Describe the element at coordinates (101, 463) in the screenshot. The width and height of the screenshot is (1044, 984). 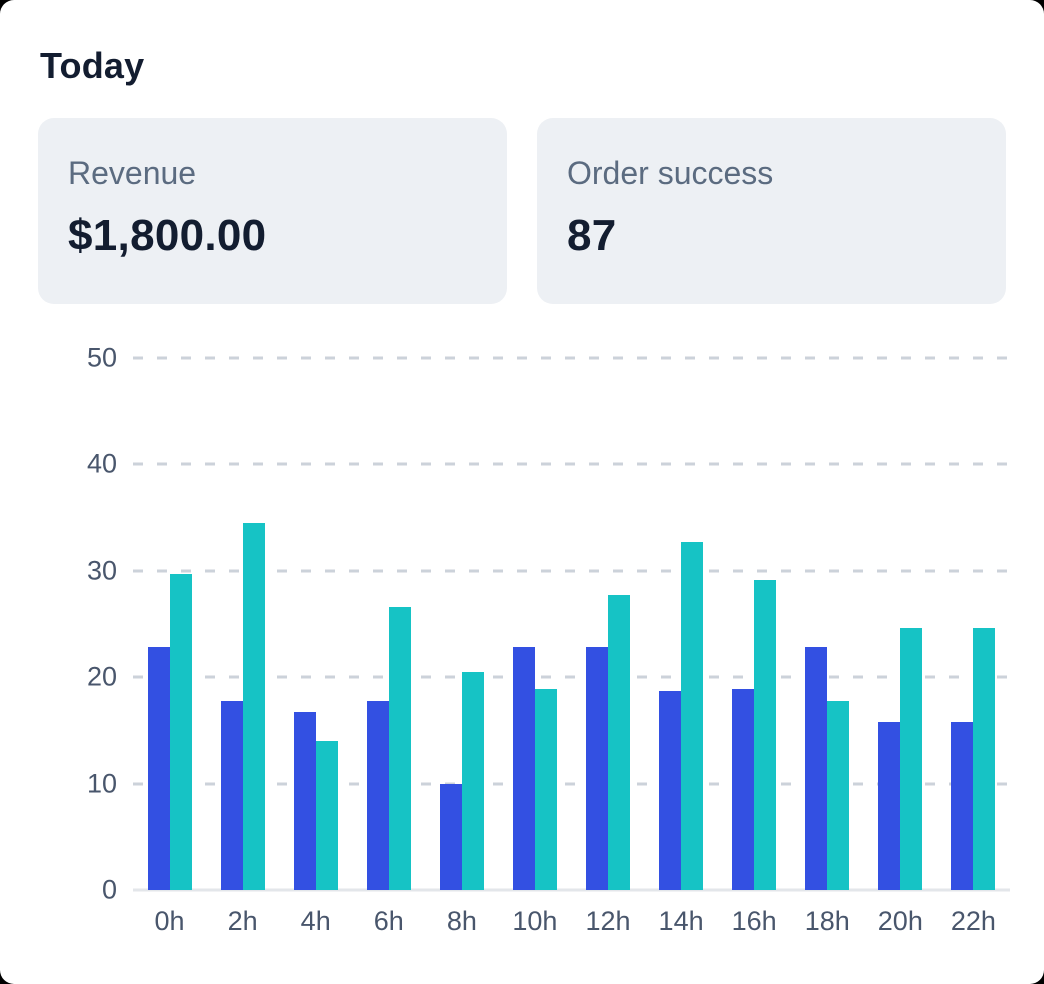
I see `y-axis-tick-label-40: 40` at that location.